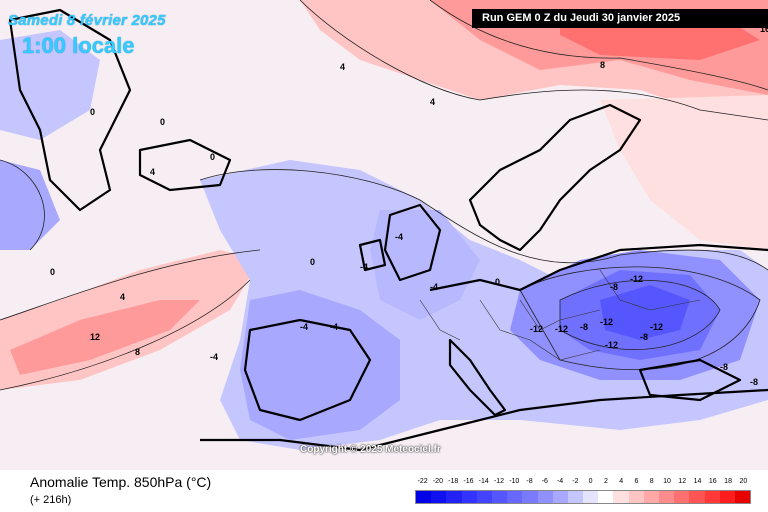  I want to click on scale-label: 14, so click(697, 481).